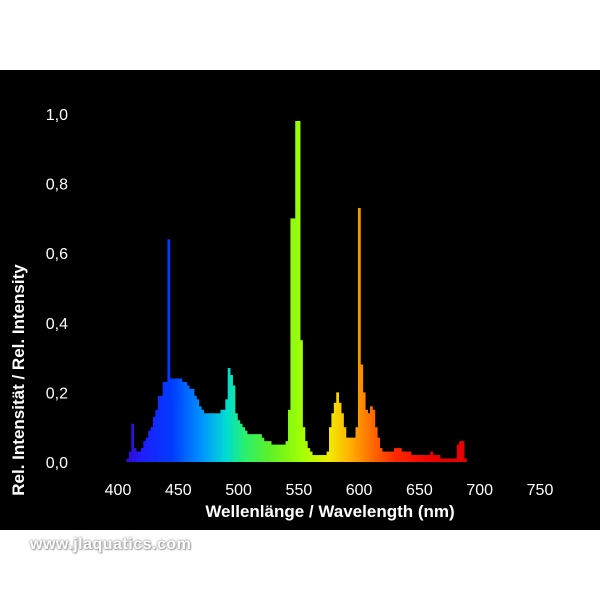 Image resolution: width=600 pixels, height=600 pixels. Describe the element at coordinates (329, 490) in the screenshot. I see `x-tick-labels: 400 450 500 550 600 650 700 750` at that location.